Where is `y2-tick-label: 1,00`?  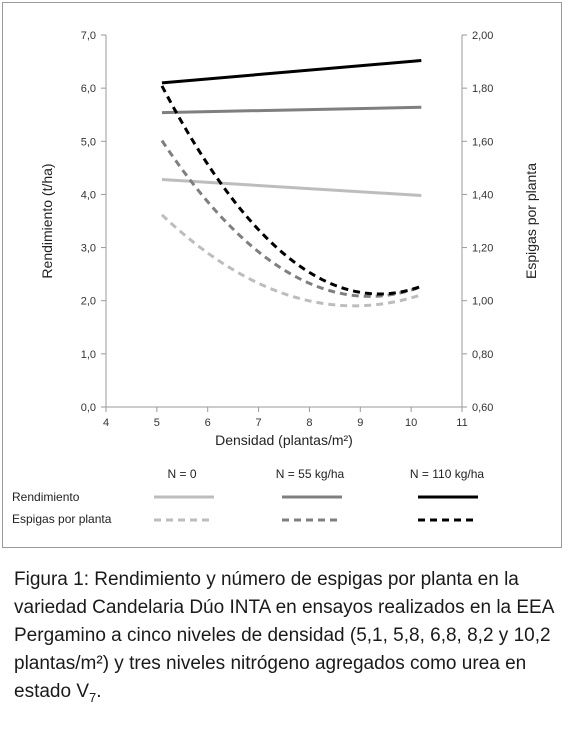
y2-tick-label: 1,00 is located at coordinates (482, 302).